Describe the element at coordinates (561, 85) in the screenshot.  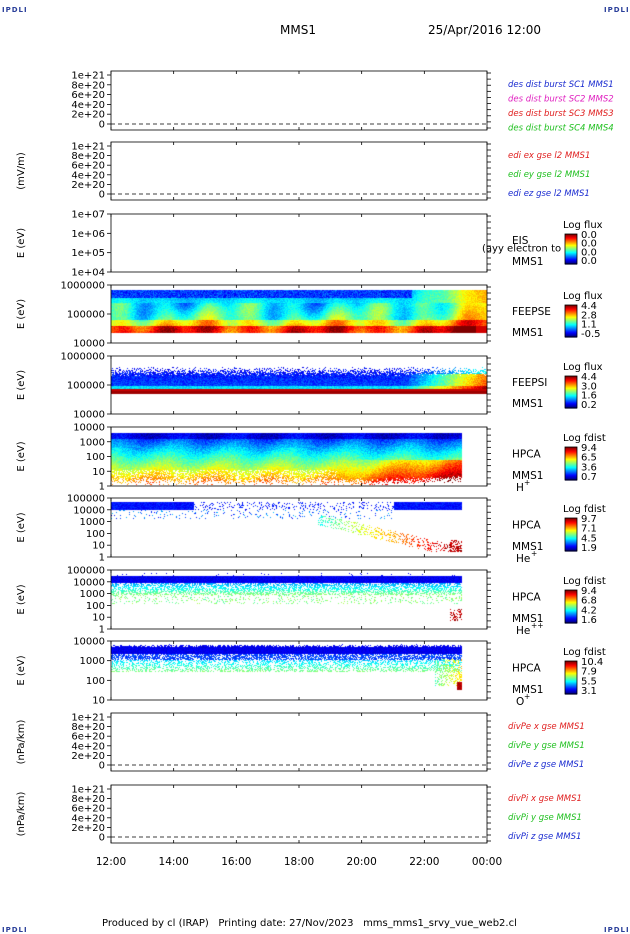
I see `legend-entry: des dist burst SC1 MMS1` at that location.